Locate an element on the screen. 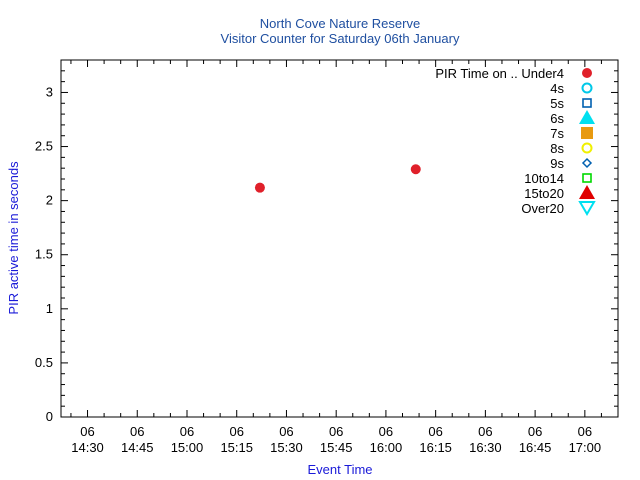 This screenshot has height=480, width=640. x-axis-label: Event Time is located at coordinates (339, 469).